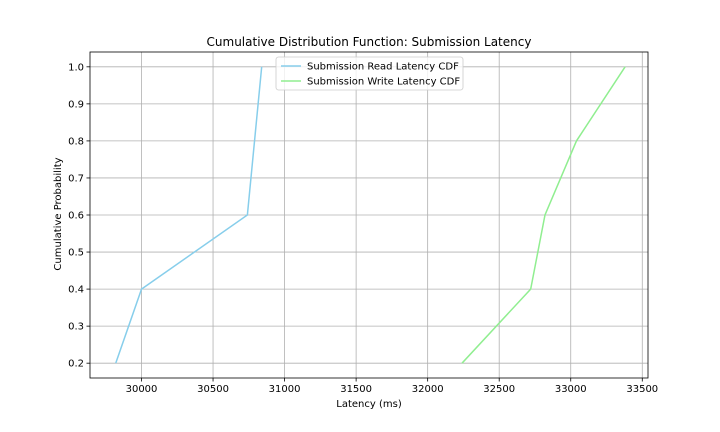 The height and width of the screenshot is (432, 720). What do you see at coordinates (76, 178) in the screenshot?
I see `y-tick-label: 0.7` at bounding box center [76, 178].